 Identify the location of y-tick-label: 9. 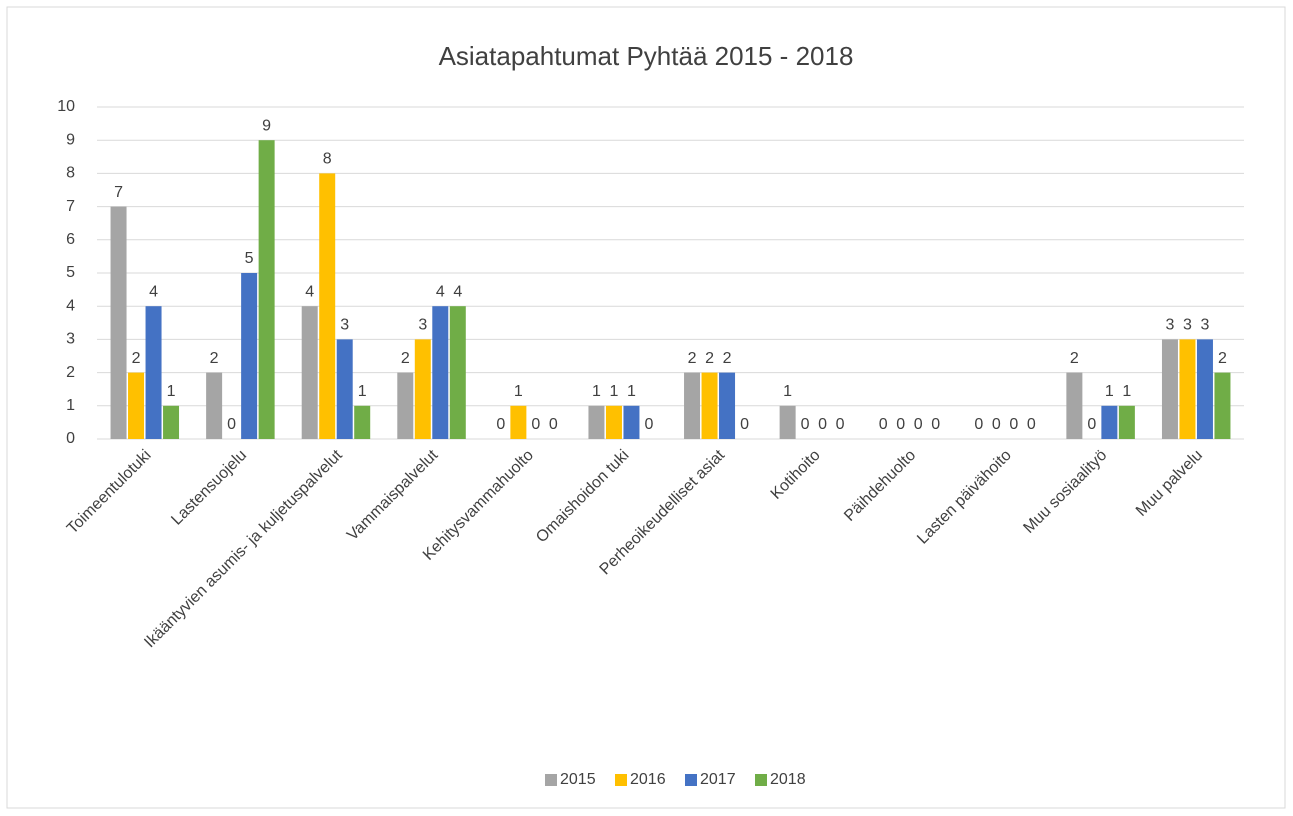
(70, 139).